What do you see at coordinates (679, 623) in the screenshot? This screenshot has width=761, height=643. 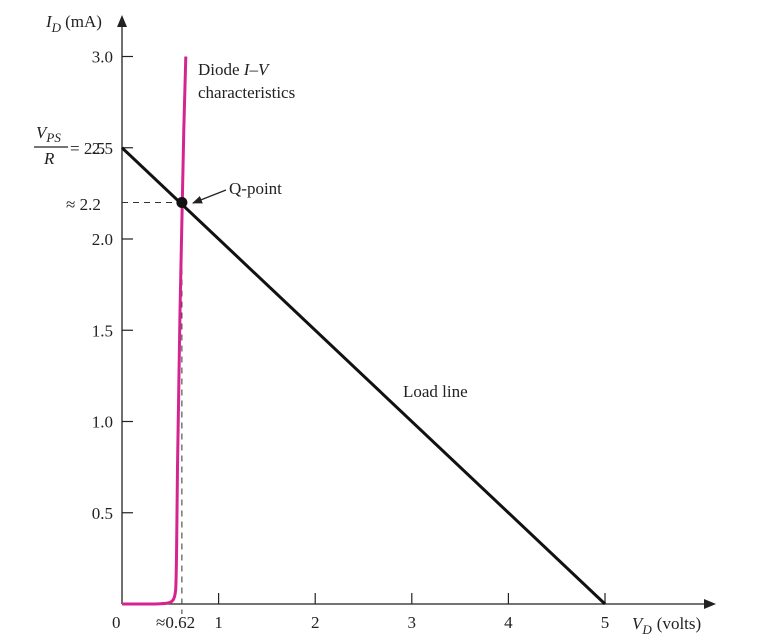 I see `x-axis-unit: (volts)` at bounding box center [679, 623].